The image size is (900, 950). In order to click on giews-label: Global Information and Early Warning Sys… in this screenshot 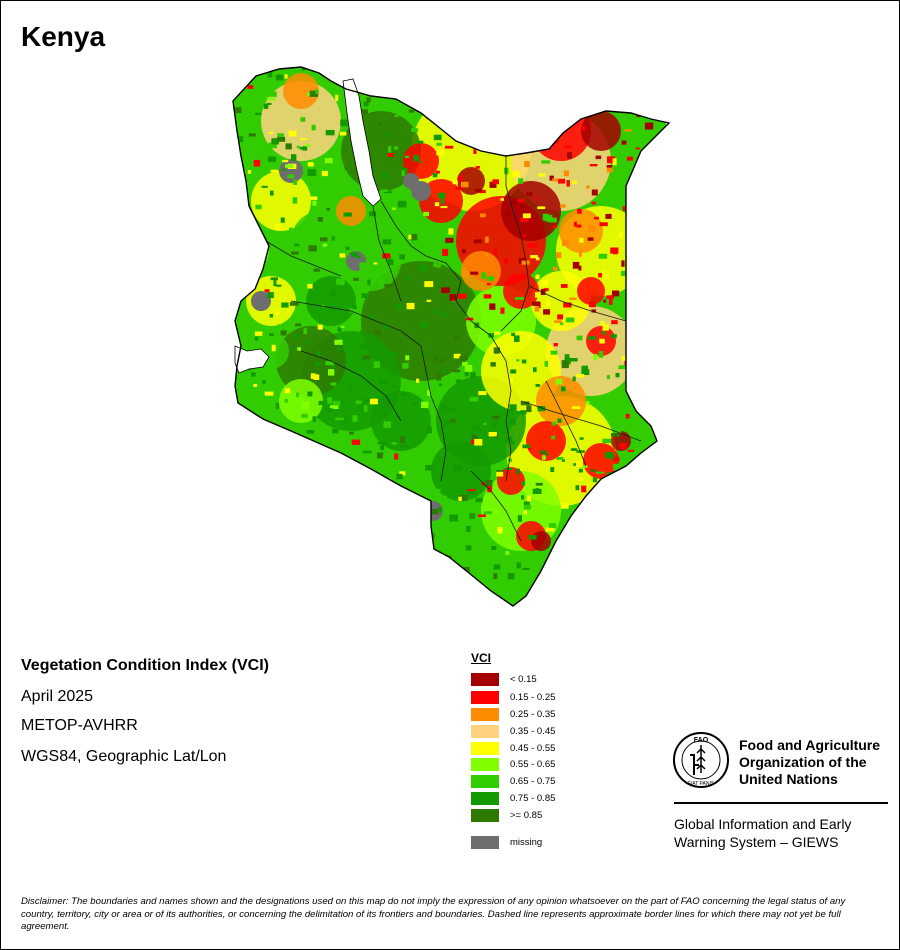, I will do `click(784, 833)`.